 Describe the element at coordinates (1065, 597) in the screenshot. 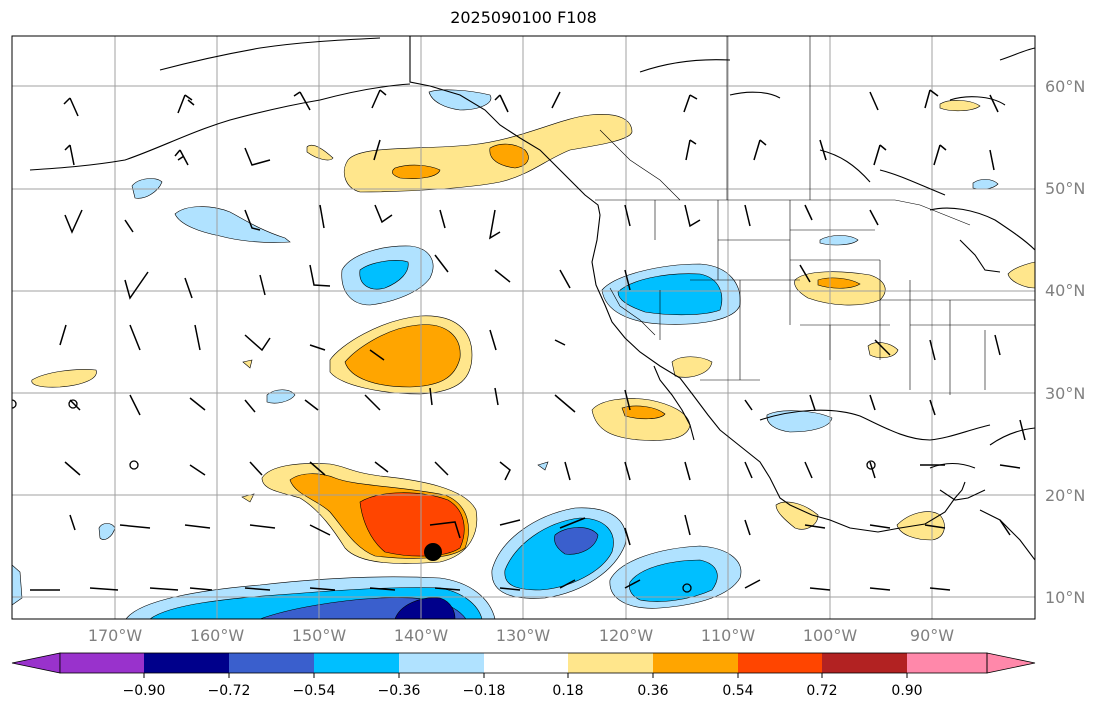

I see `lat-label-10n: 10°N` at that location.